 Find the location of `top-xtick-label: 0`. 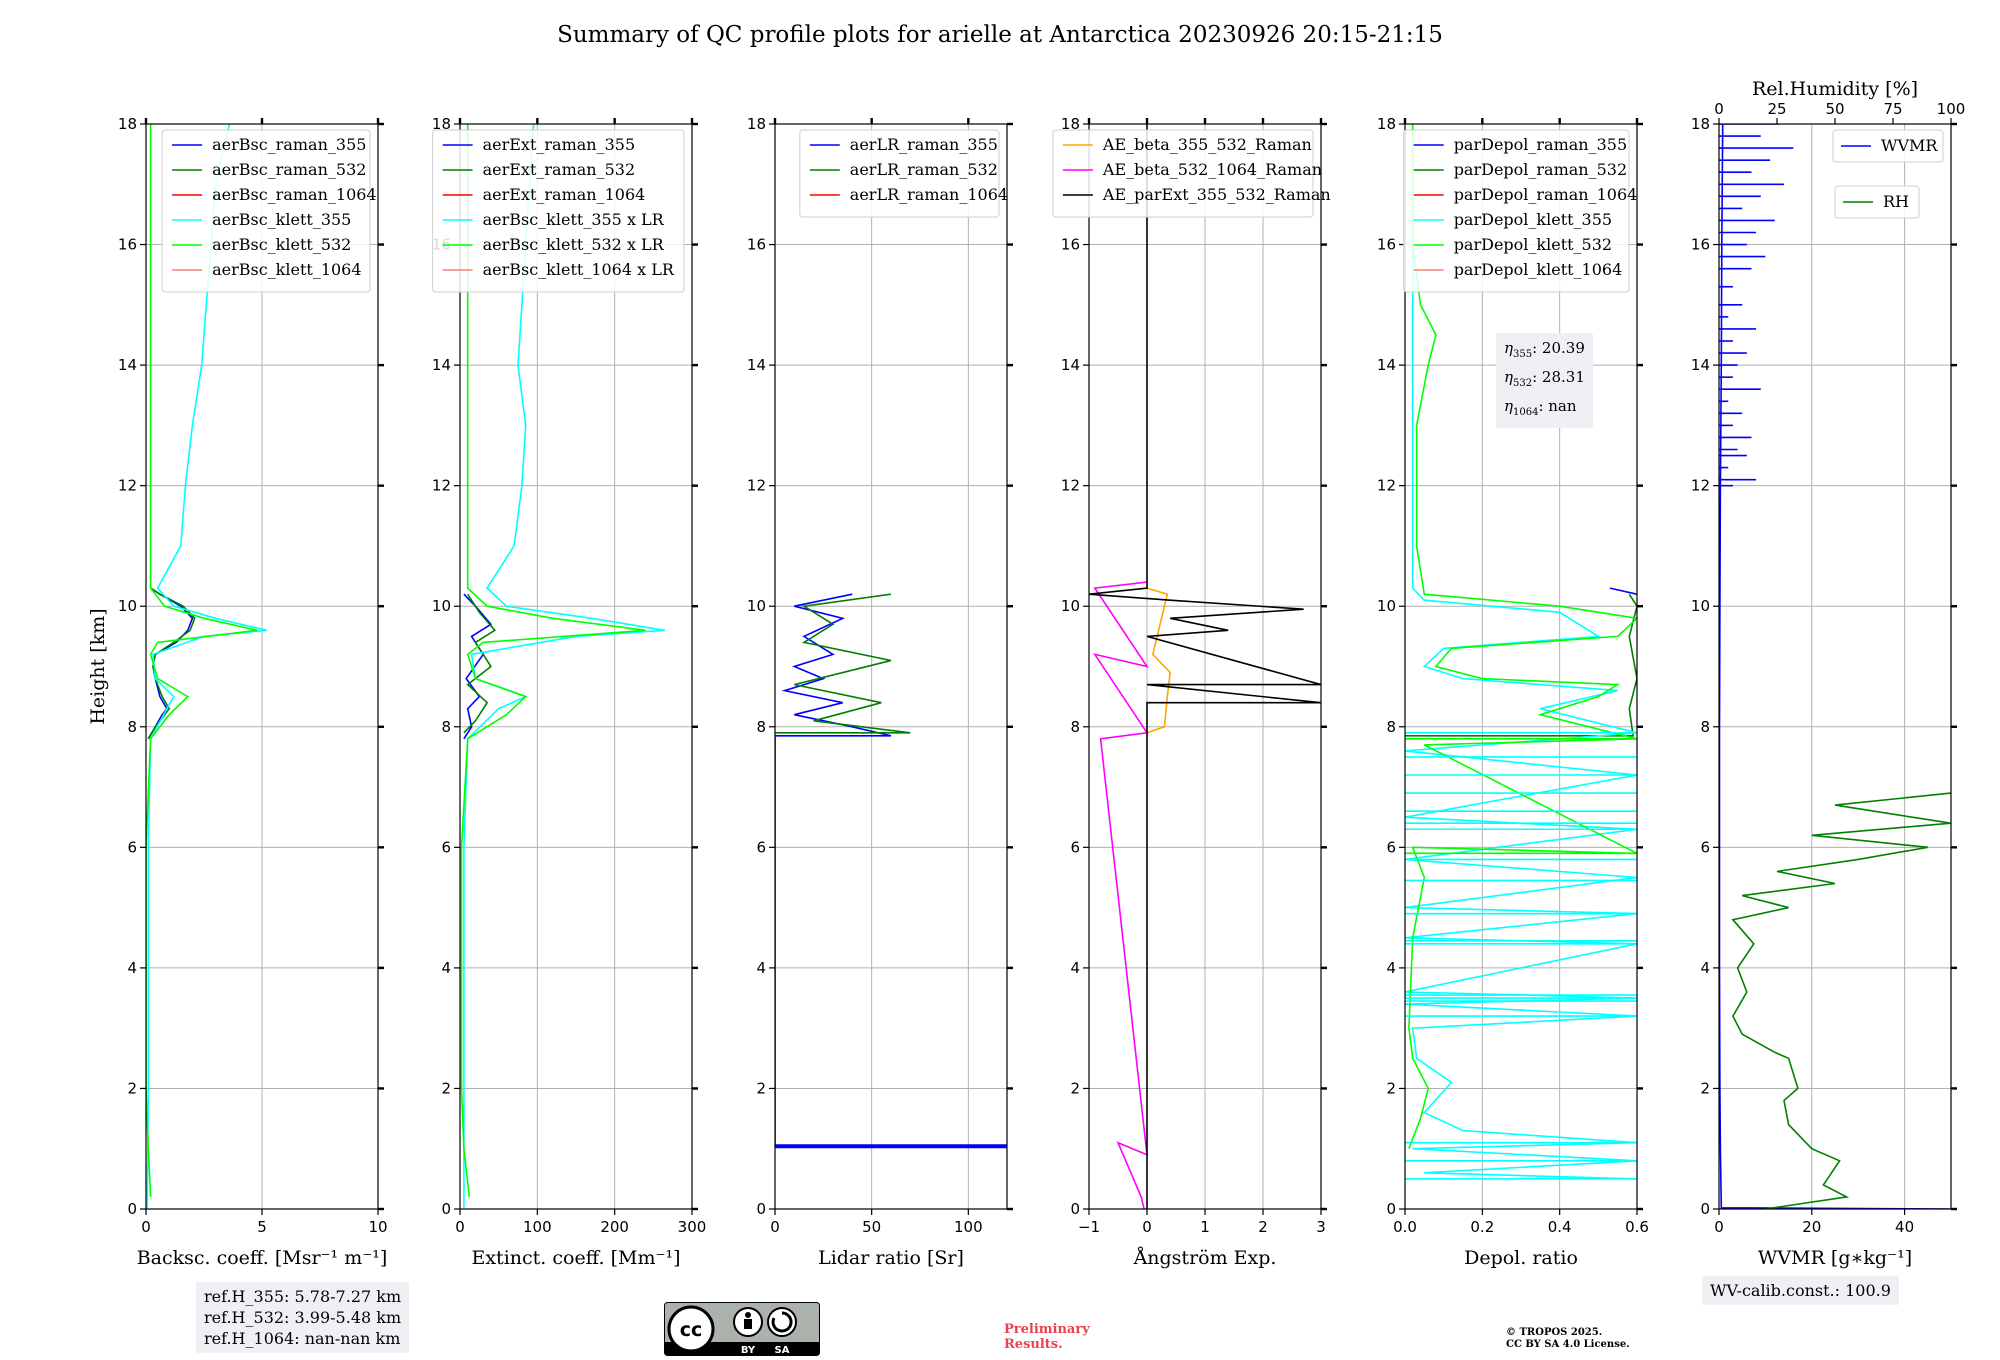

top-xtick-label: 0 is located at coordinates (1719, 109).